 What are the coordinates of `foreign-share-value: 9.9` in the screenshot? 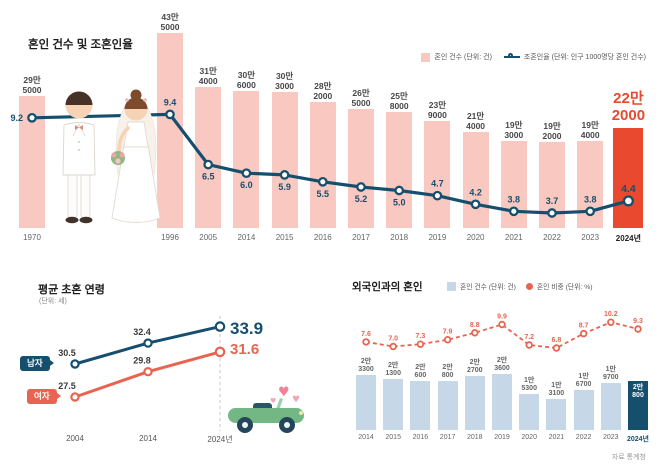 It's located at (502, 316).